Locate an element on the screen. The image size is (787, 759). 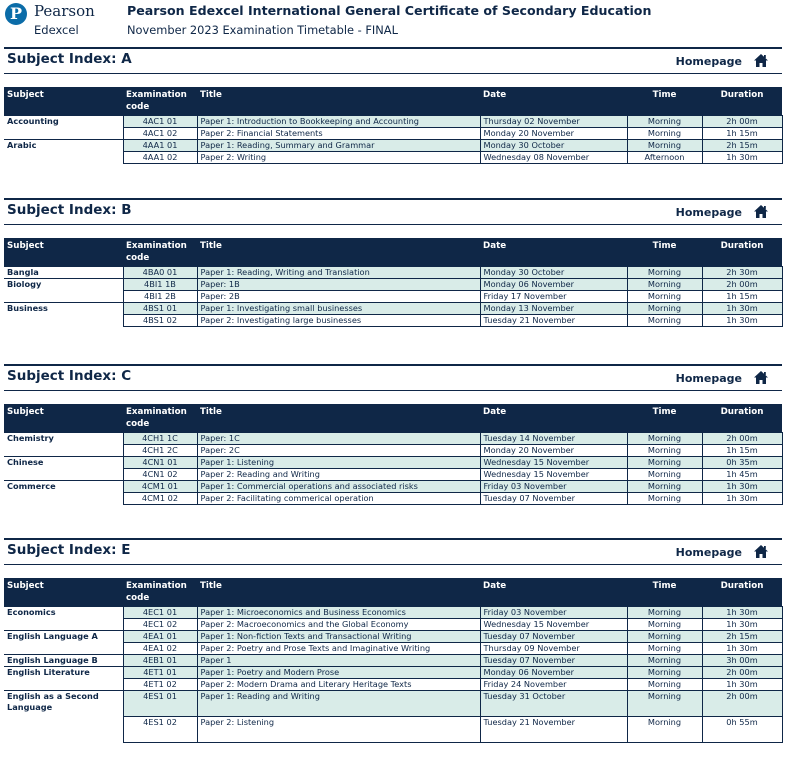
cell-subject: English Language A is located at coordinates (64, 636).